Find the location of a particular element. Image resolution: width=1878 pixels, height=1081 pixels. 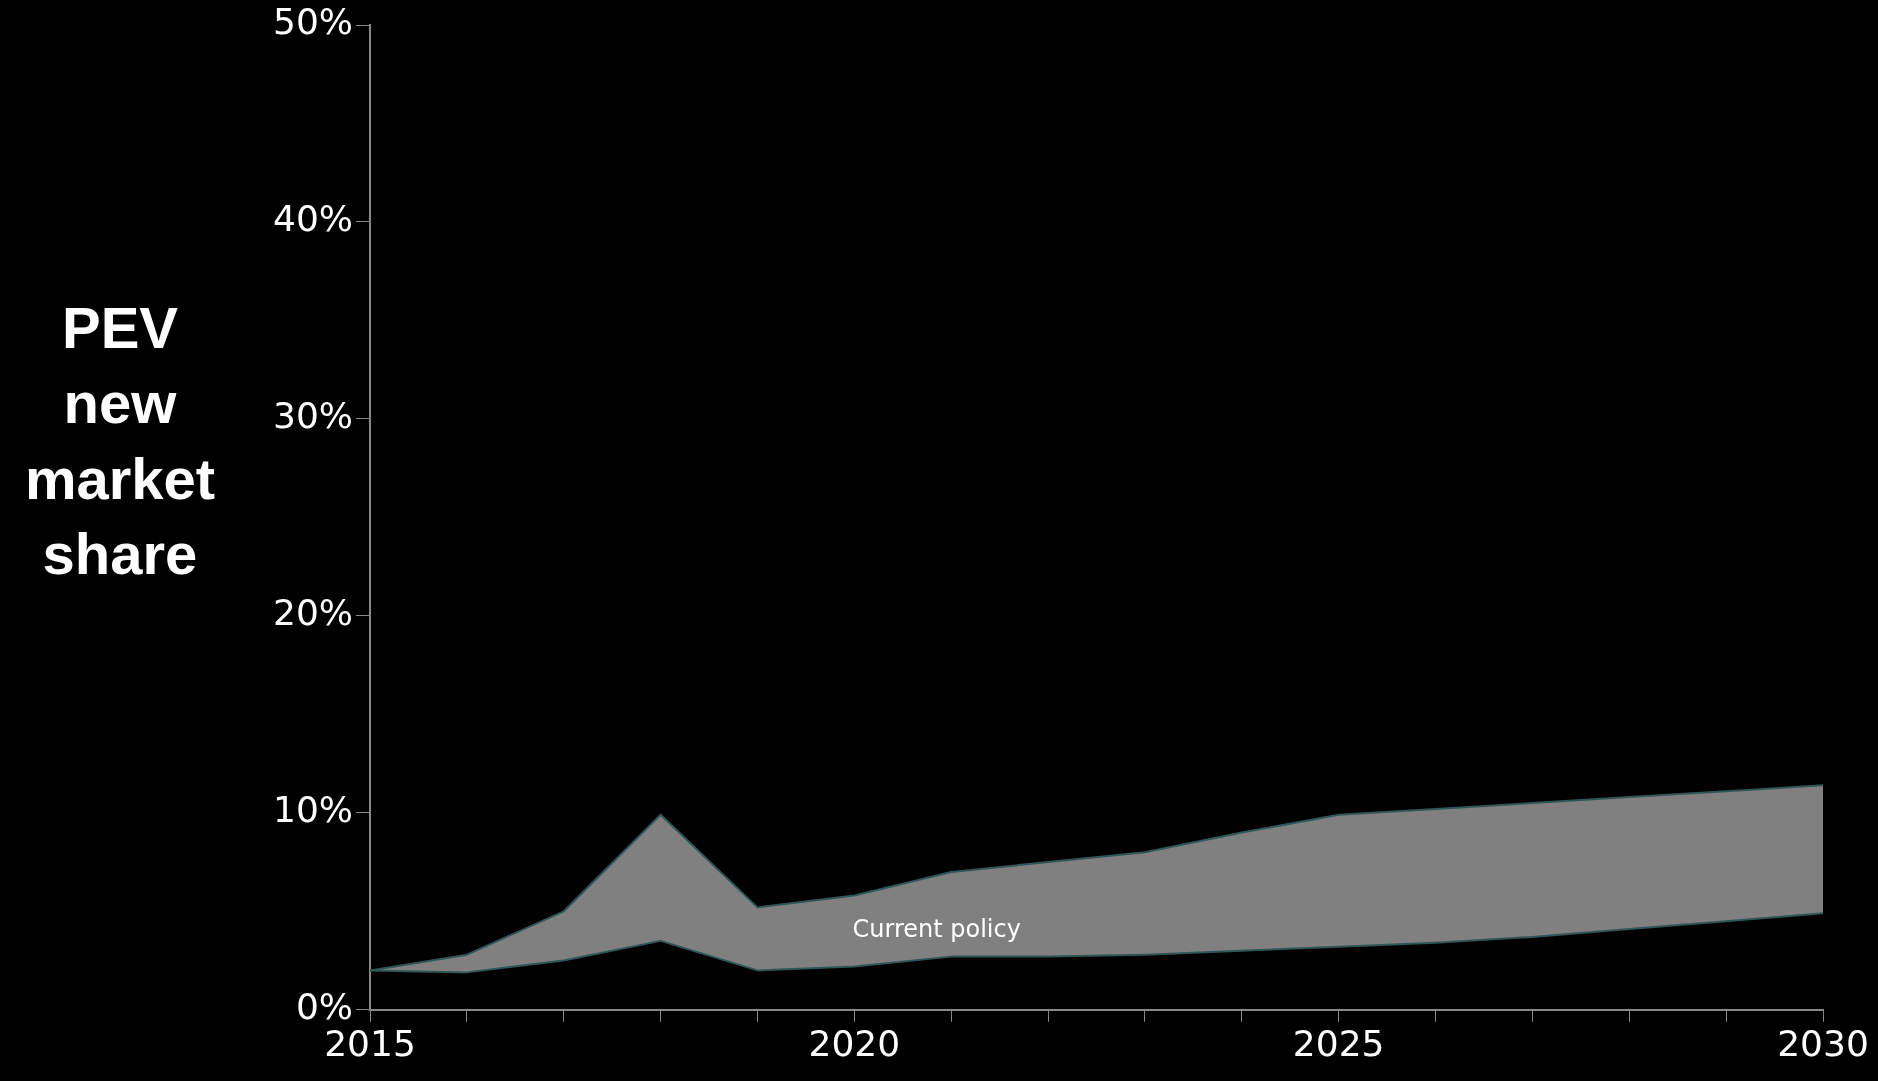

y-tick-label: 40% is located at coordinates (313, 219).